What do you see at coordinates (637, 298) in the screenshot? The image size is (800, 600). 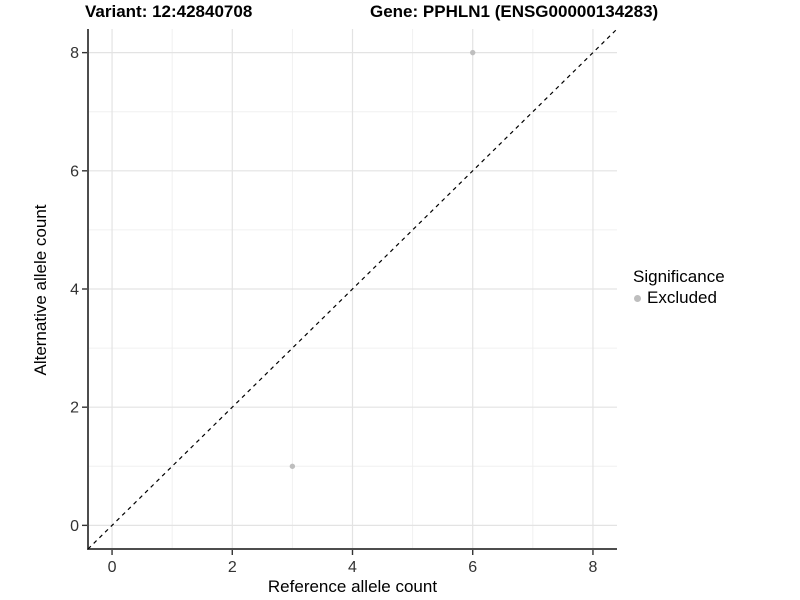 I see `excluded-point-swatch` at bounding box center [637, 298].